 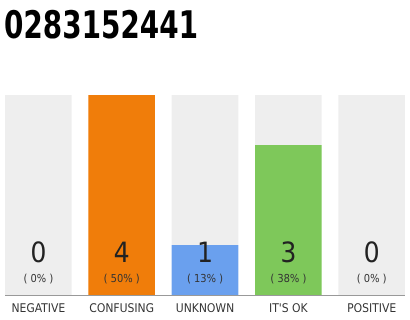 I want to click on data-label: 4, so click(x=122, y=252).